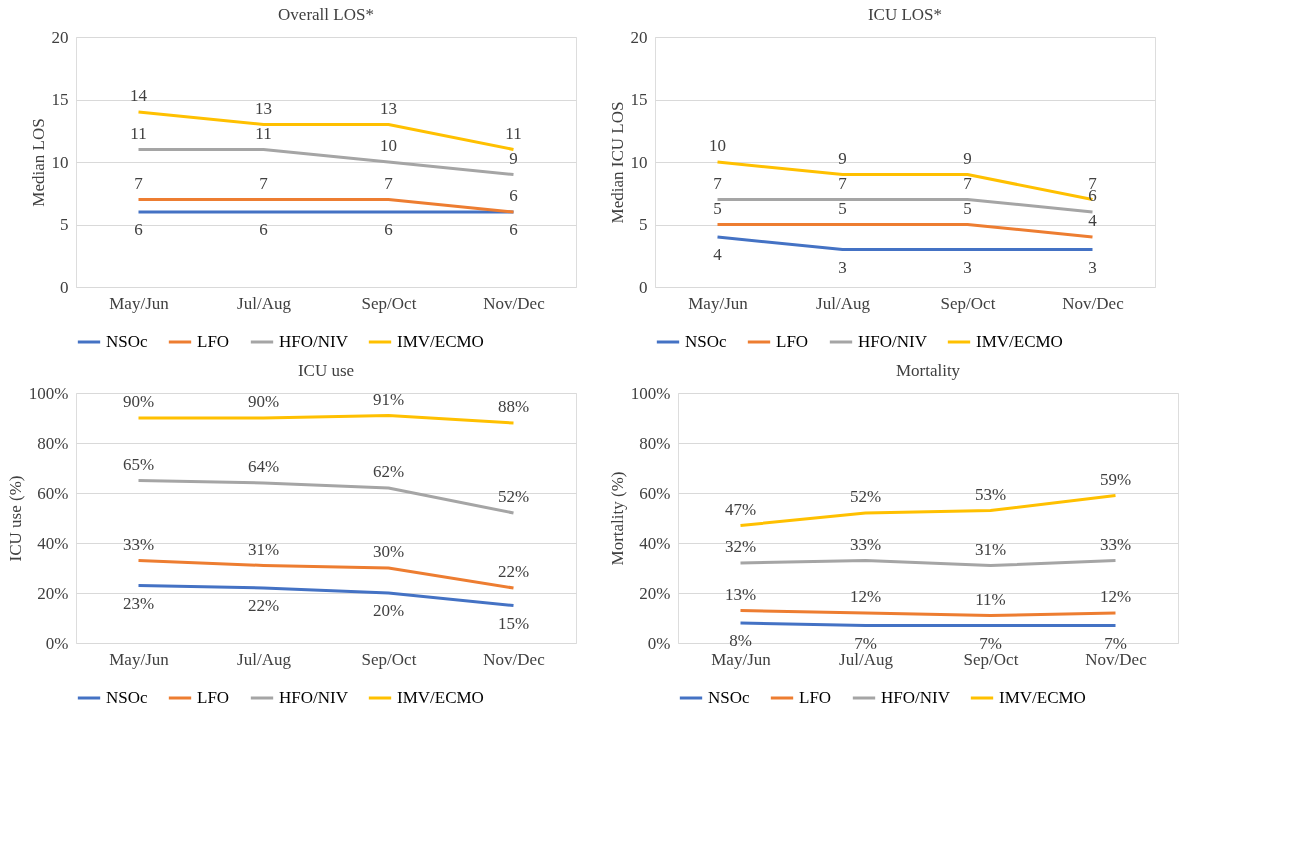 The image size is (1291, 849). Describe the element at coordinates (1093, 220) in the screenshot. I see `data-label: 4` at that location.